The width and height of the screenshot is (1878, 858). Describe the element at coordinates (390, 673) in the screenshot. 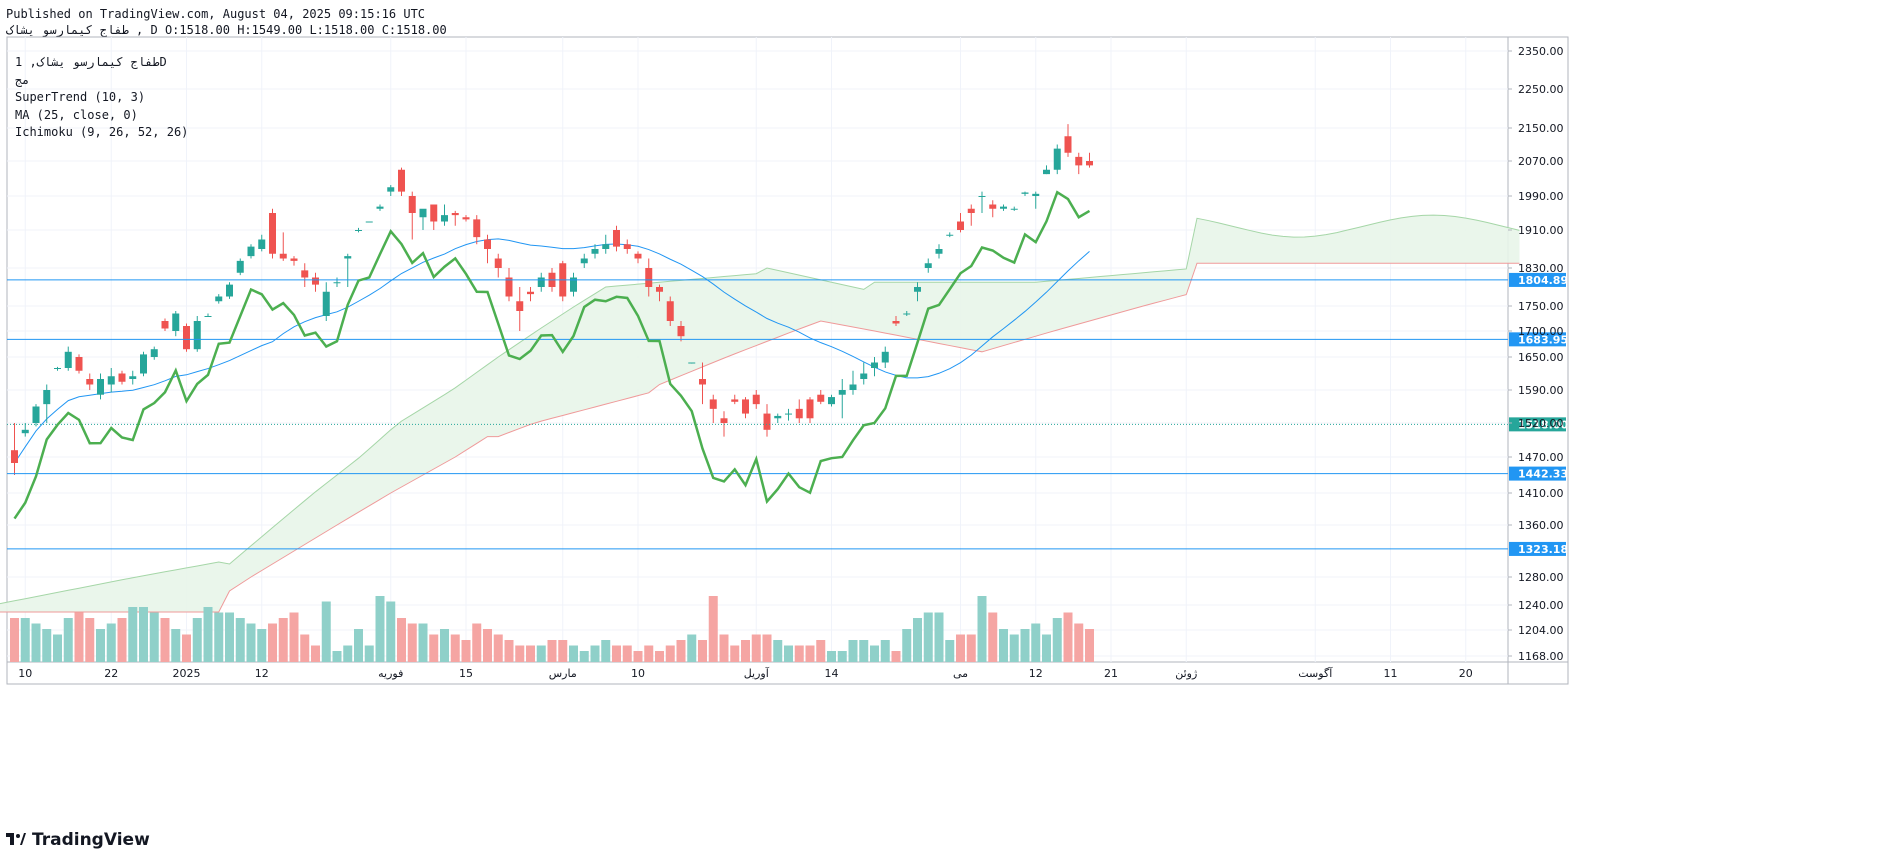

I see `x-tick-label: فوریه` at that location.